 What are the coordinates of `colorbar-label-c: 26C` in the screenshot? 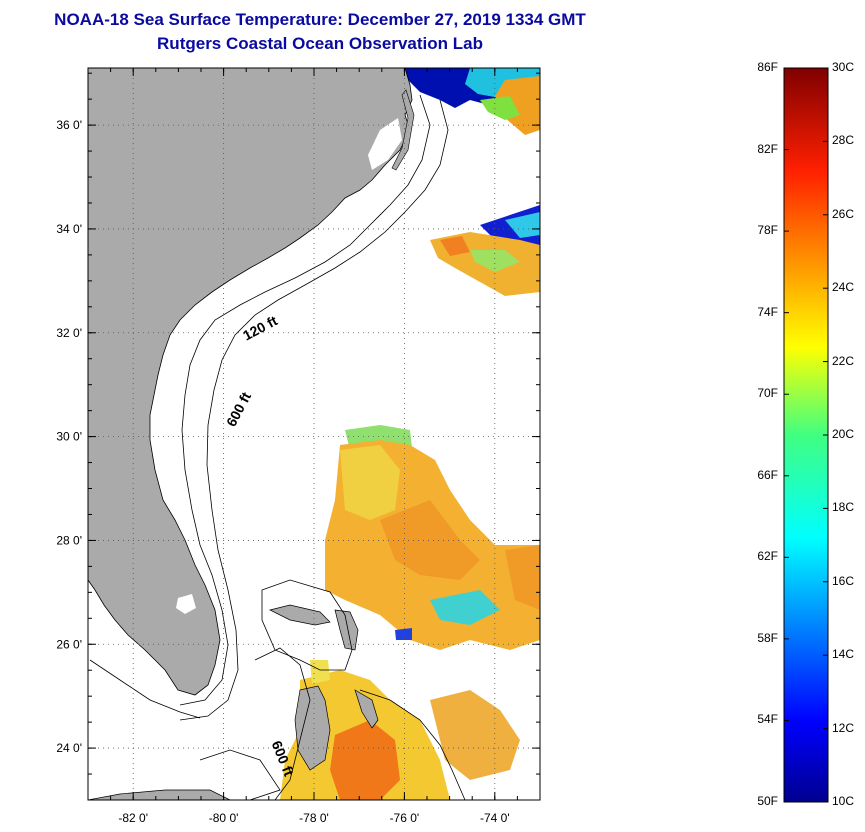 It's located at (843, 213).